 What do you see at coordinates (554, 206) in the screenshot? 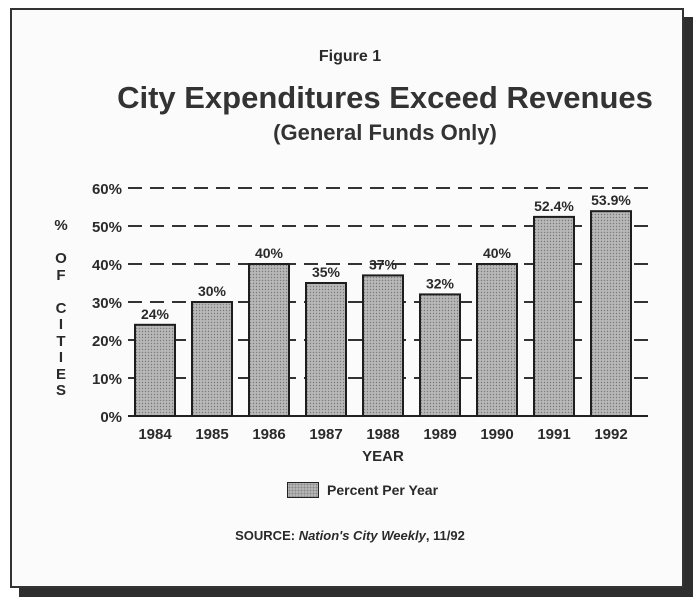
I see `data-label: 52.4%` at bounding box center [554, 206].